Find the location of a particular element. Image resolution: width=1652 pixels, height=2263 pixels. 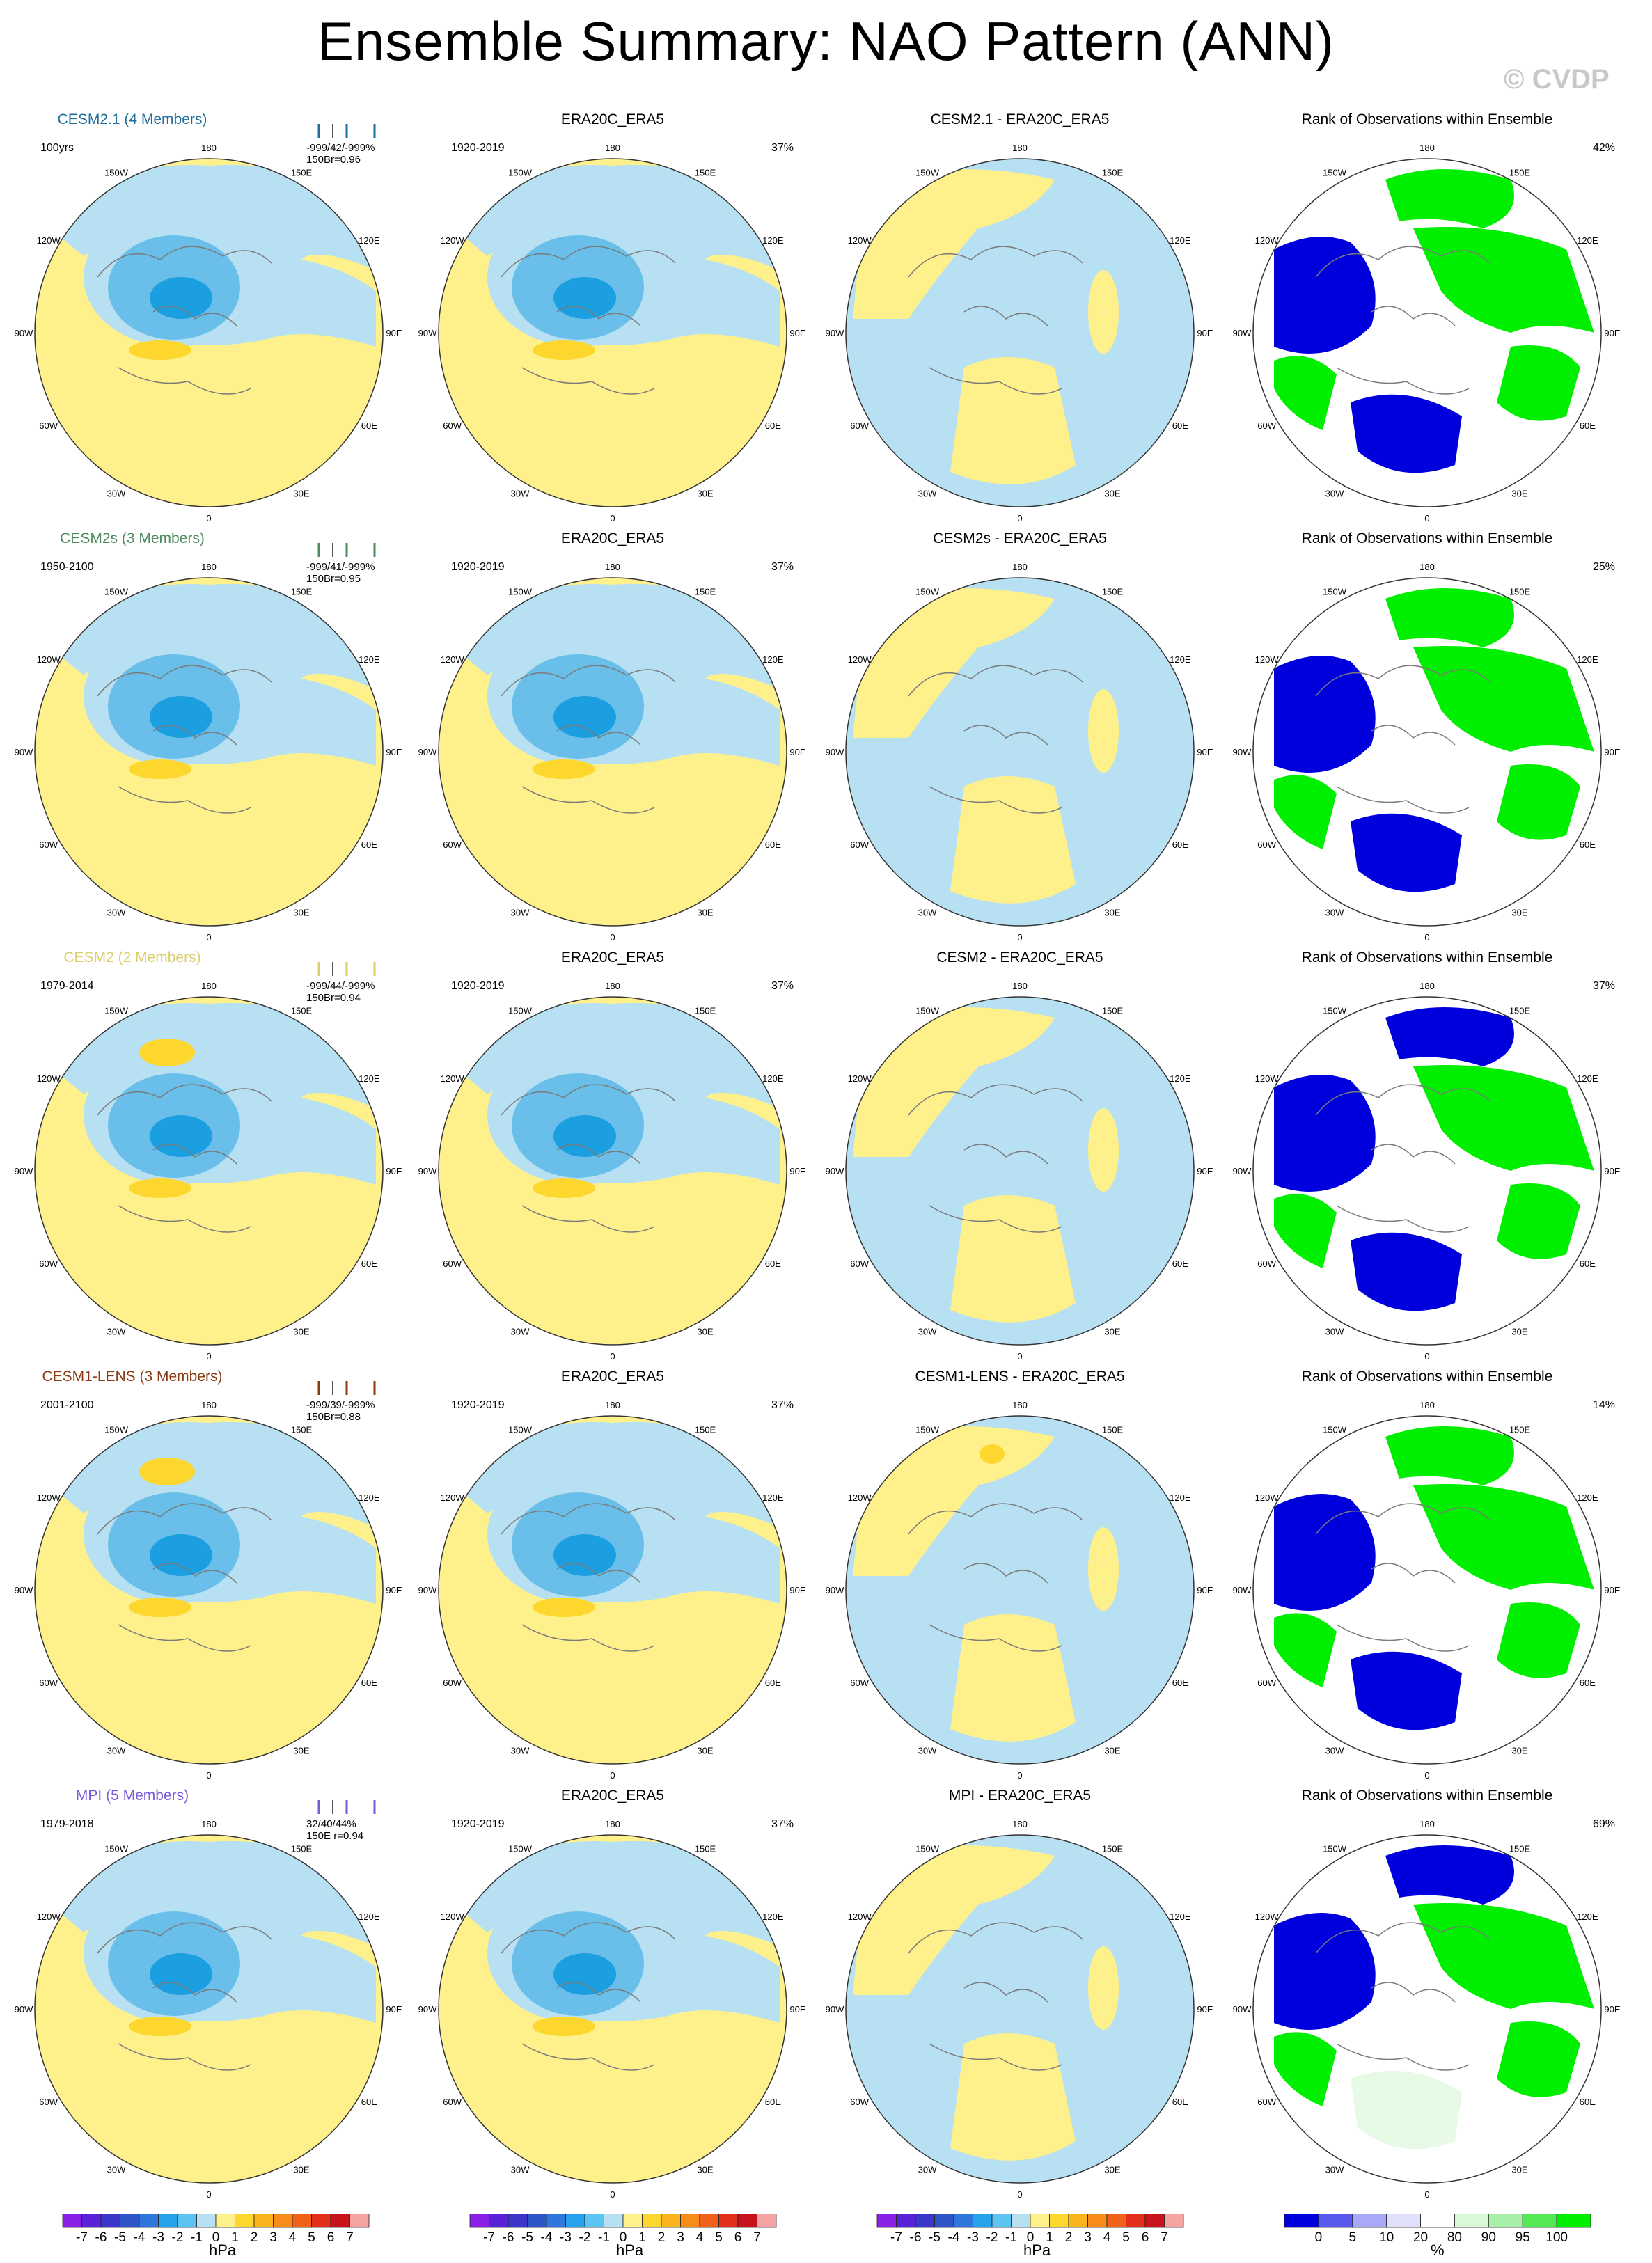

panel-title: CESM2.1 (4 Members) is located at coordinates (132, 119).